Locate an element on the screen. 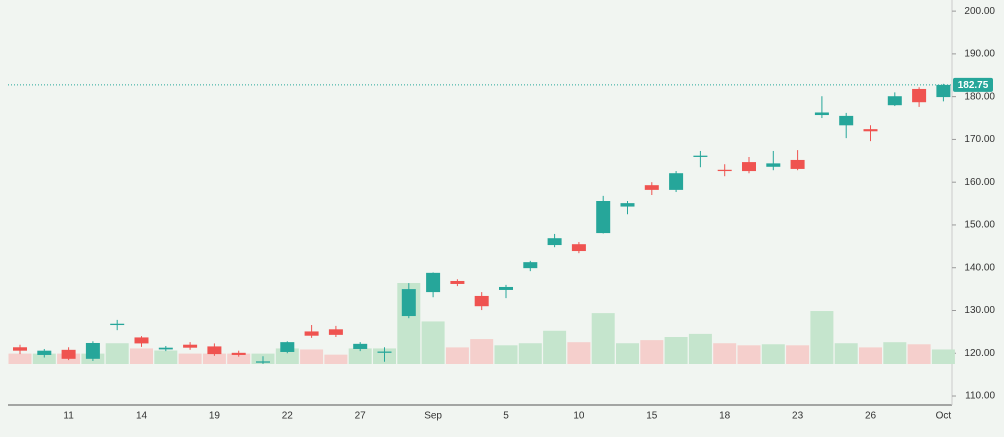 The width and height of the screenshot is (1004, 437). y-tick-label: 170.00 is located at coordinates (979, 139).